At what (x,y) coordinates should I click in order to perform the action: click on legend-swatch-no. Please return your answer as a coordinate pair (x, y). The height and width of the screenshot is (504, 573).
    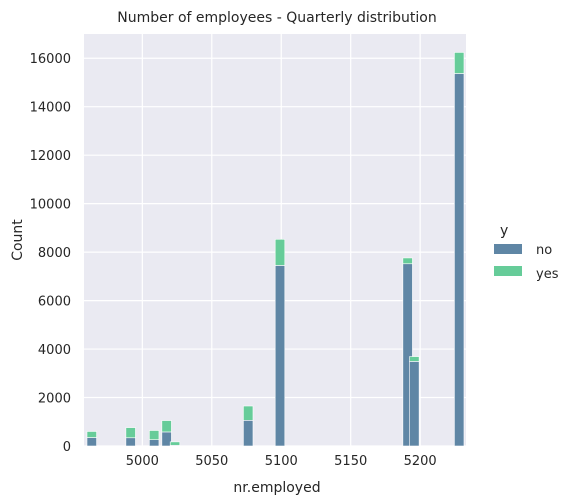
    Looking at the image, I should click on (508, 249).